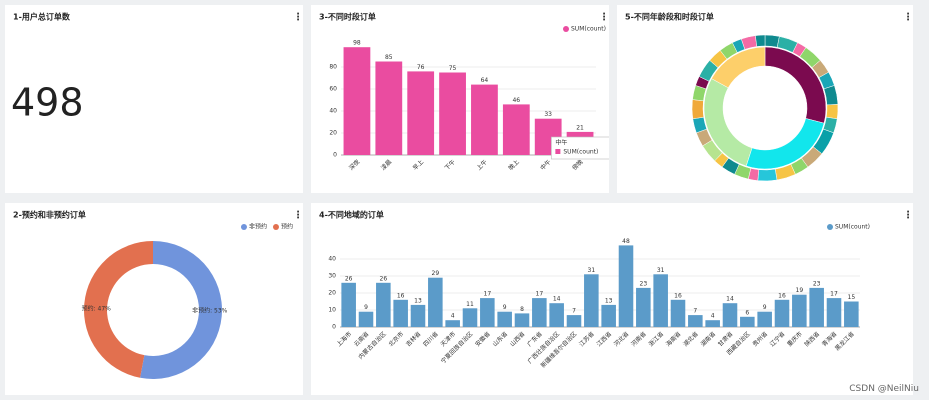 The height and width of the screenshot is (400, 929). What do you see at coordinates (396, 339) in the screenshot?
I see `x-tick-label: 北京市` at bounding box center [396, 339].